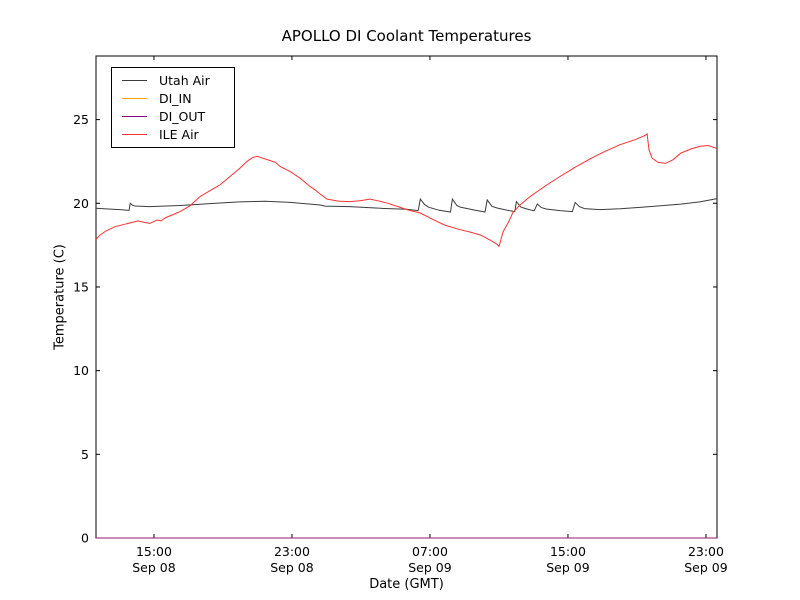 This screenshot has width=800, height=600. What do you see at coordinates (406, 205) in the screenshot?
I see `series-line-utah-air` at bounding box center [406, 205].